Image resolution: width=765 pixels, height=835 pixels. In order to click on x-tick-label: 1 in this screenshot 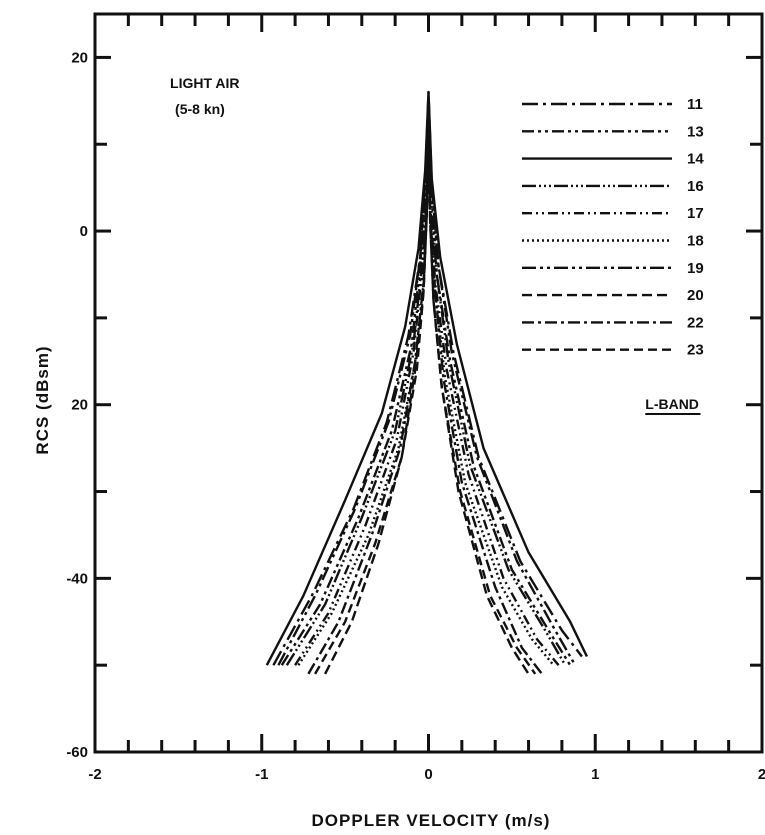, I will do `click(595, 774)`.